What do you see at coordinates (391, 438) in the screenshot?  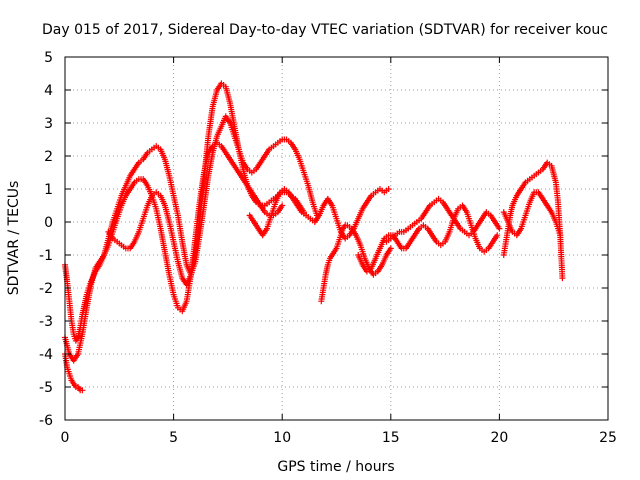 I see `x-tick-label: 15` at bounding box center [391, 438].